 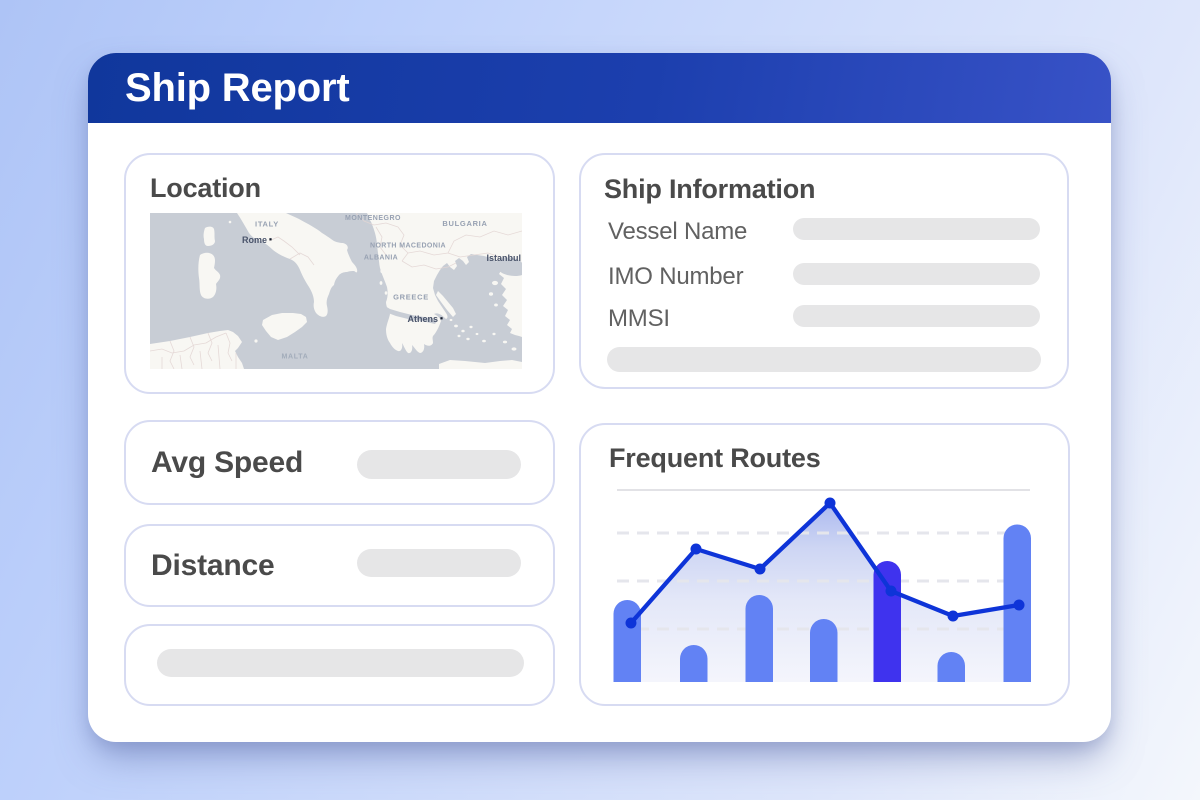 I want to click on svg-text: MALTA, so click(x=295, y=357).